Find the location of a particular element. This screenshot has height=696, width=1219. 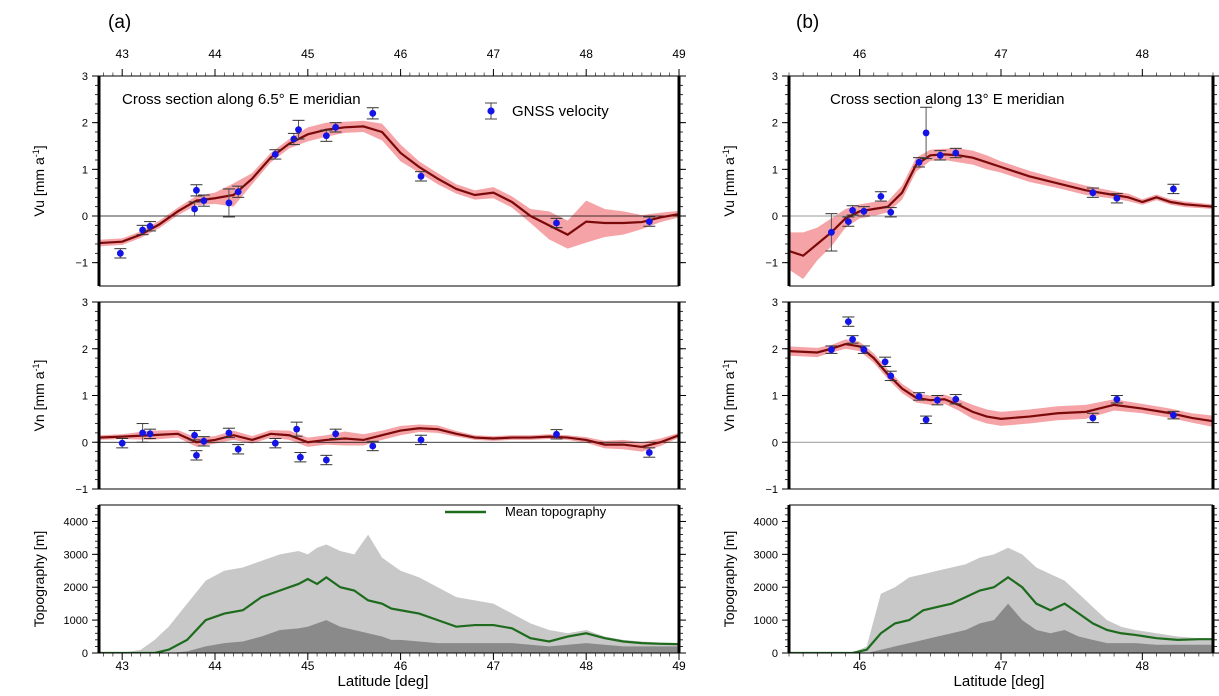

y-tick-label: 4000 is located at coordinates (76, 522).